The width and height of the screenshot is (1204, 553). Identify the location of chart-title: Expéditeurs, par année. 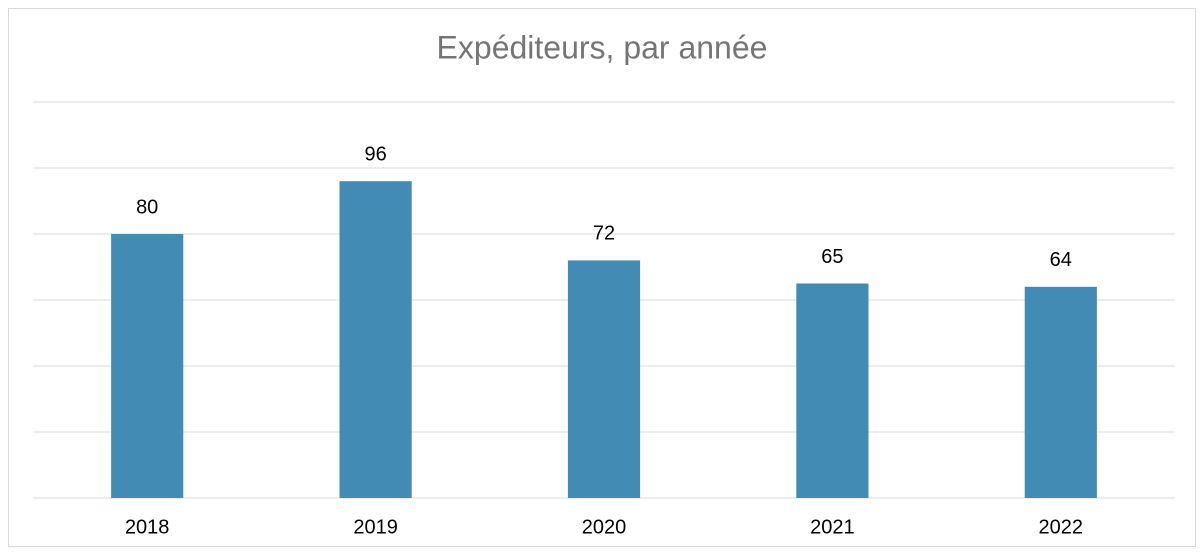
(602, 47).